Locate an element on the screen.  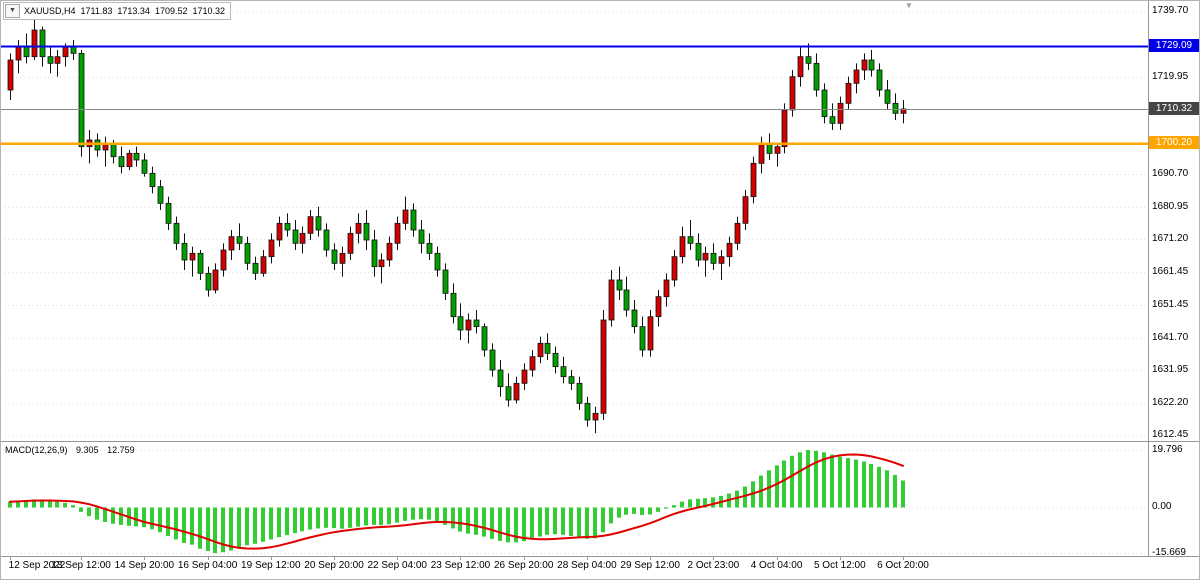
symbol-timeframe-label: XAUUSD,H4 is located at coordinates (50, 11).